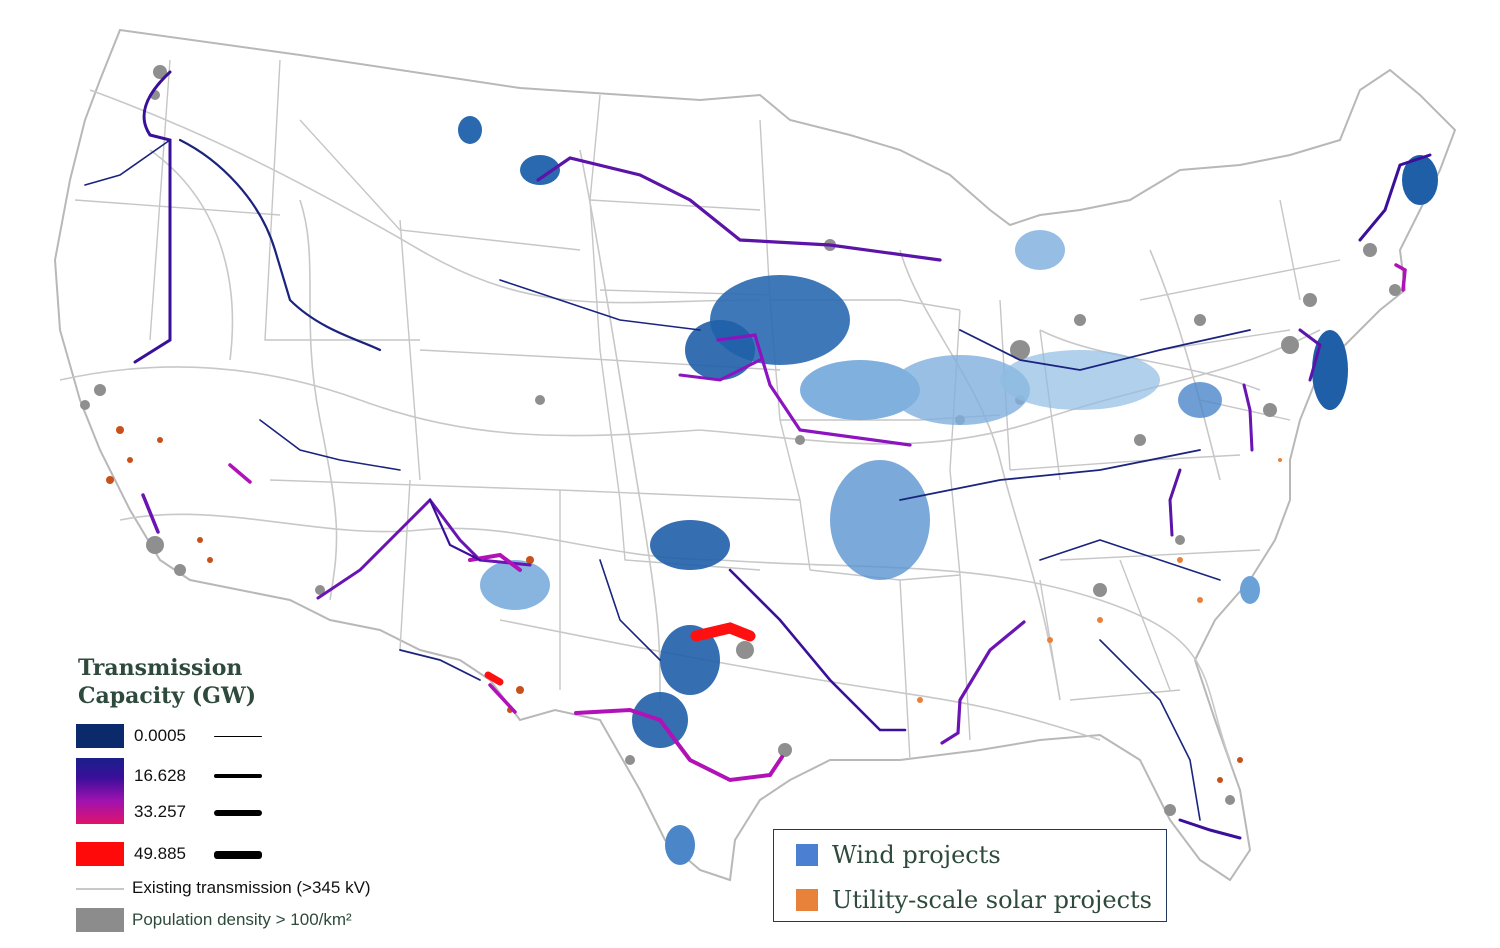 This screenshot has height=948, width=1500. What do you see at coordinates (992, 900) in the screenshot?
I see `solar-label: Utility-scale solar projects` at bounding box center [992, 900].